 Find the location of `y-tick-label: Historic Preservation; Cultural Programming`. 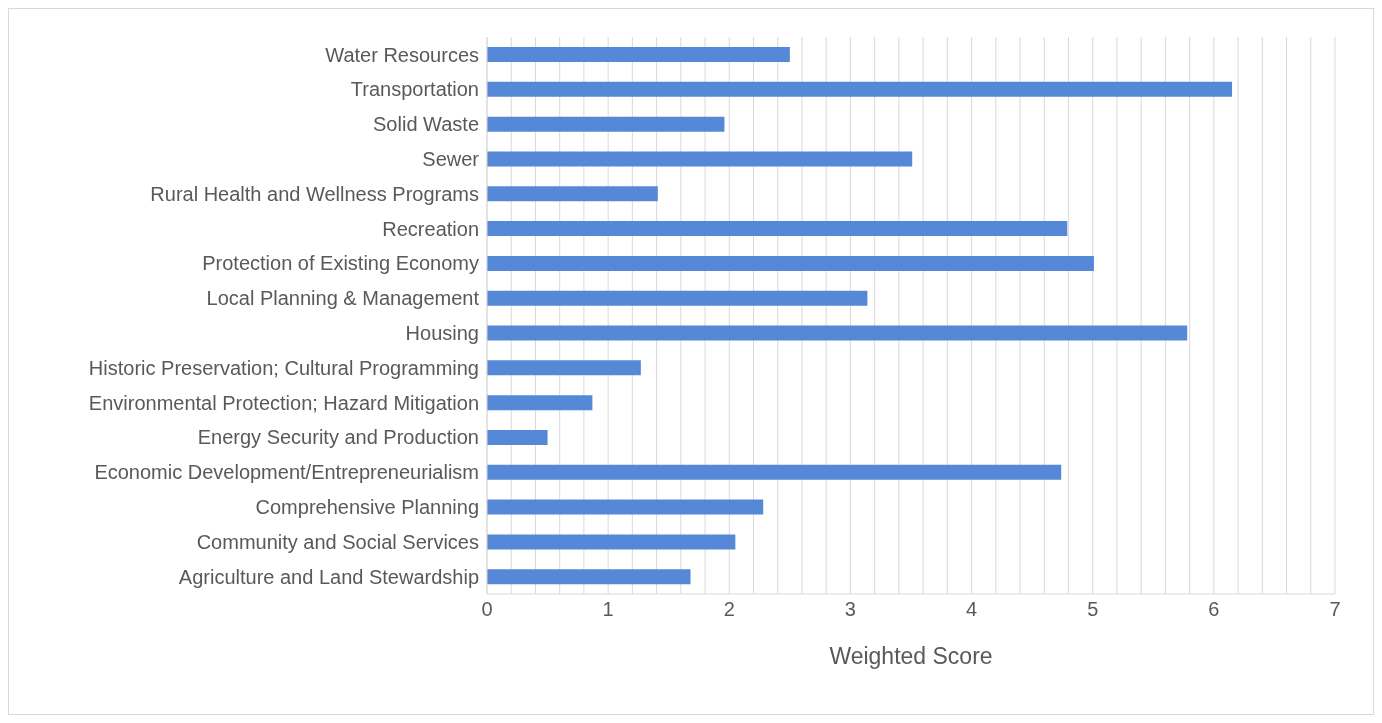

y-tick-label: Historic Preservation; Cultural Programming is located at coordinates (283, 367).